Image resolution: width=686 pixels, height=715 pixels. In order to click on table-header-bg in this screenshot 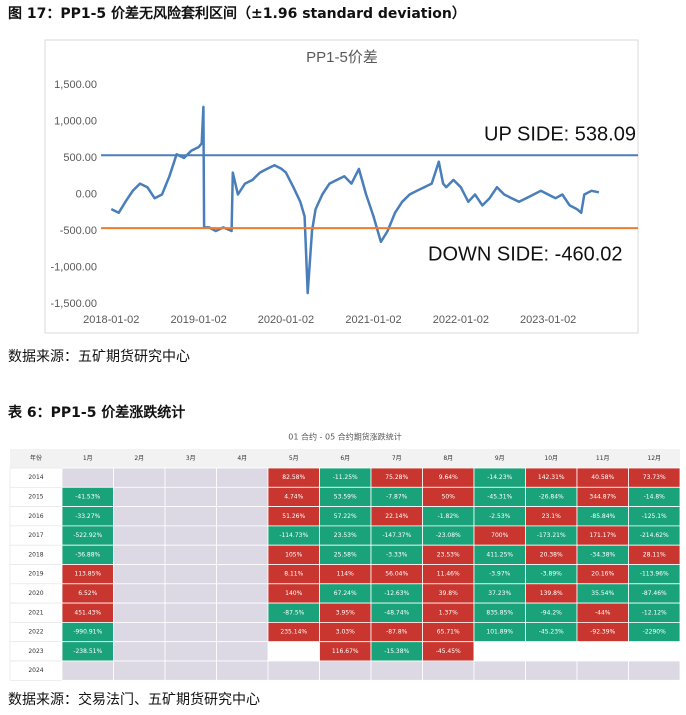, I will do `click(345, 458)`.